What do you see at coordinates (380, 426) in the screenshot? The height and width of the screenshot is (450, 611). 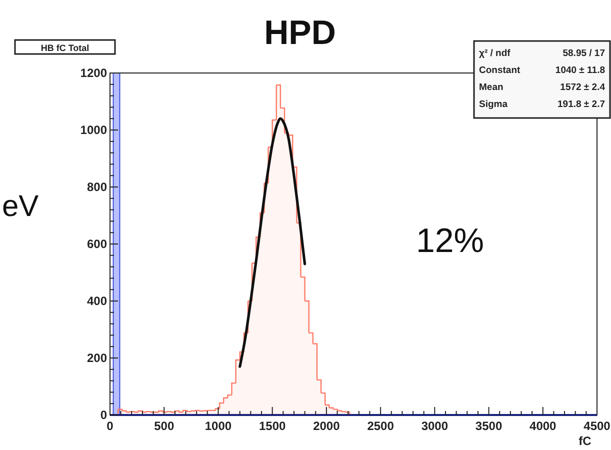 I see `x-tick-label: 2500` at bounding box center [380, 426].